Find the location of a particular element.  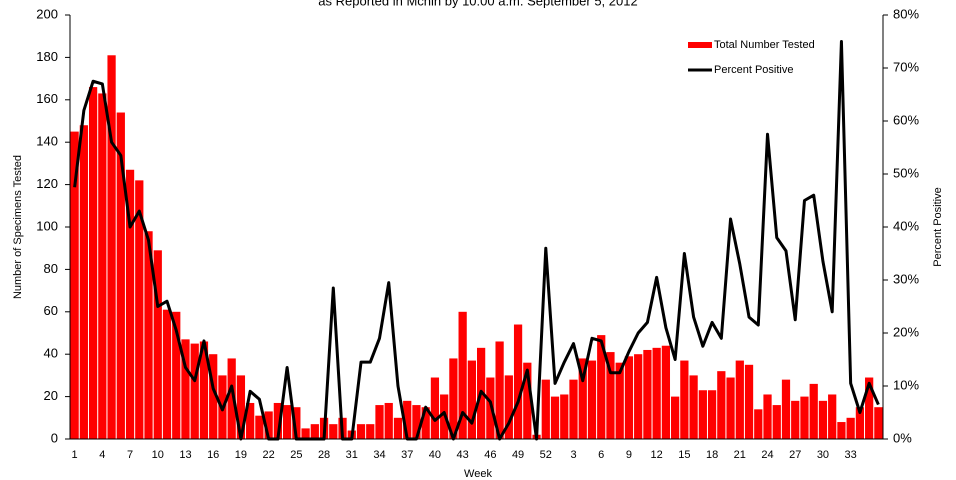

x-tick-label: 43 is located at coordinates (463, 455).